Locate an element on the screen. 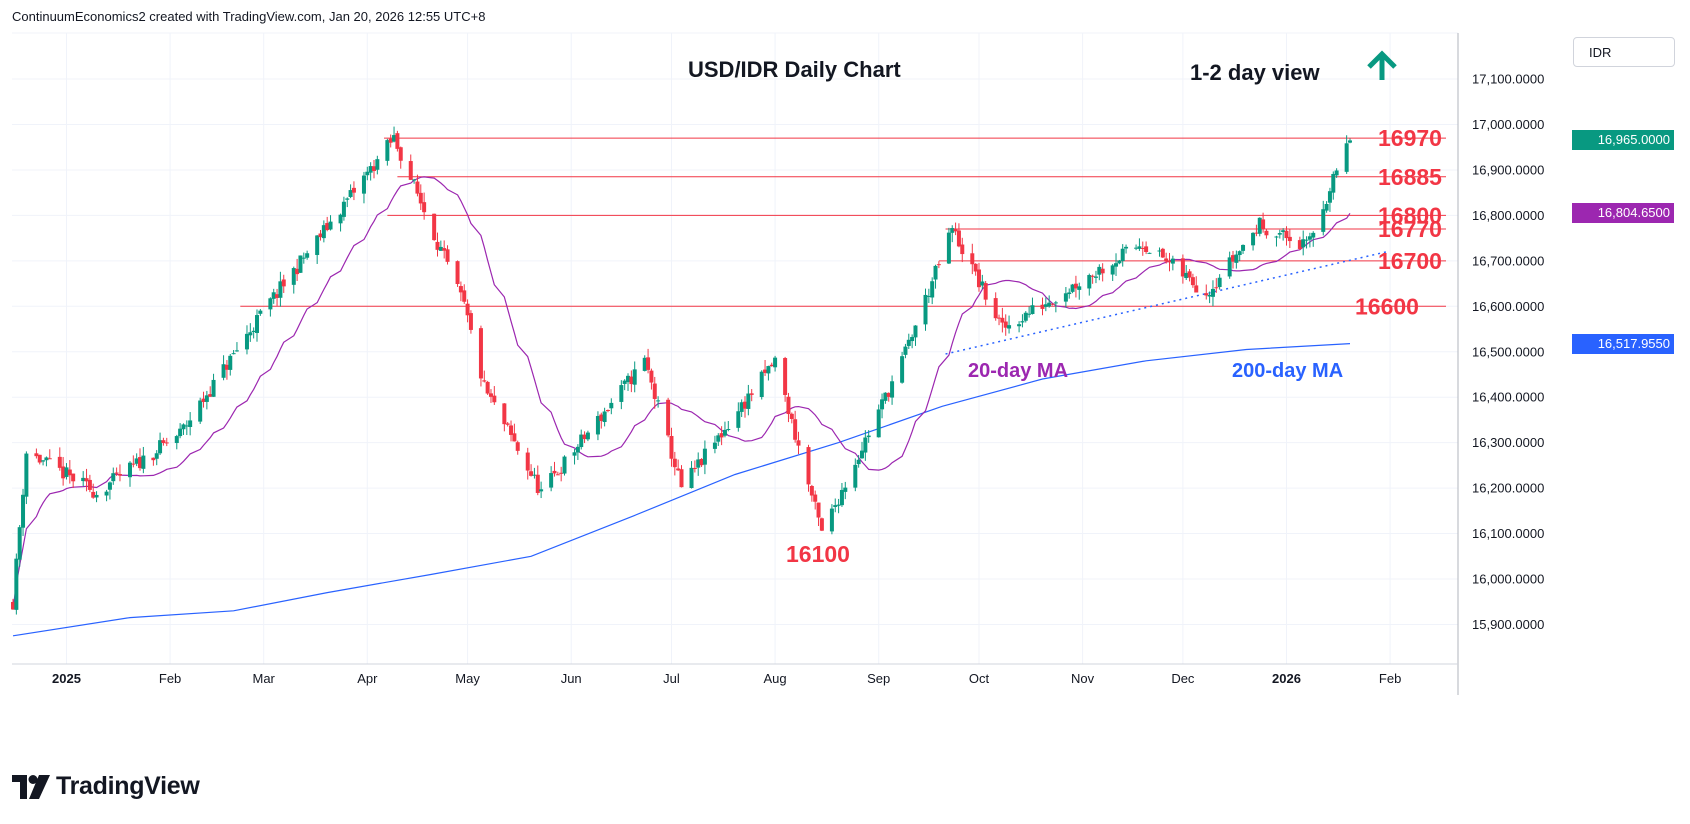 Image resolution: width=1690 pixels, height=824 pixels. trendline-dotted is located at coordinates (1166, 303).